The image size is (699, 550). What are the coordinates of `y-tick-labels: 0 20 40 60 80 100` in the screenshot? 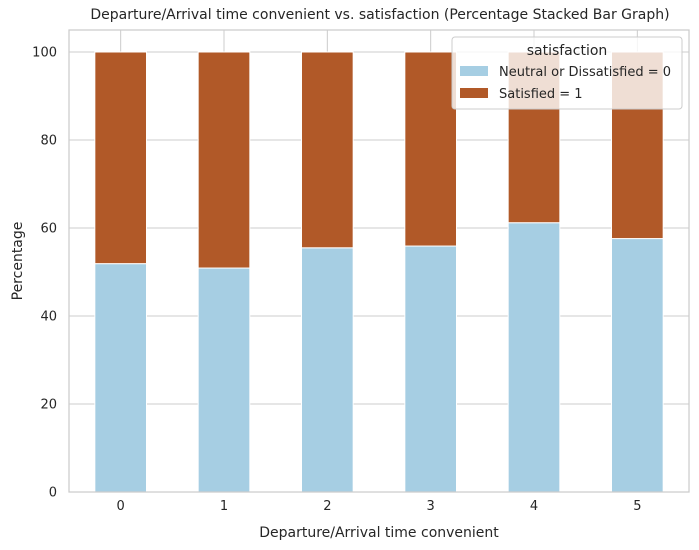 It's located at (44, 273).